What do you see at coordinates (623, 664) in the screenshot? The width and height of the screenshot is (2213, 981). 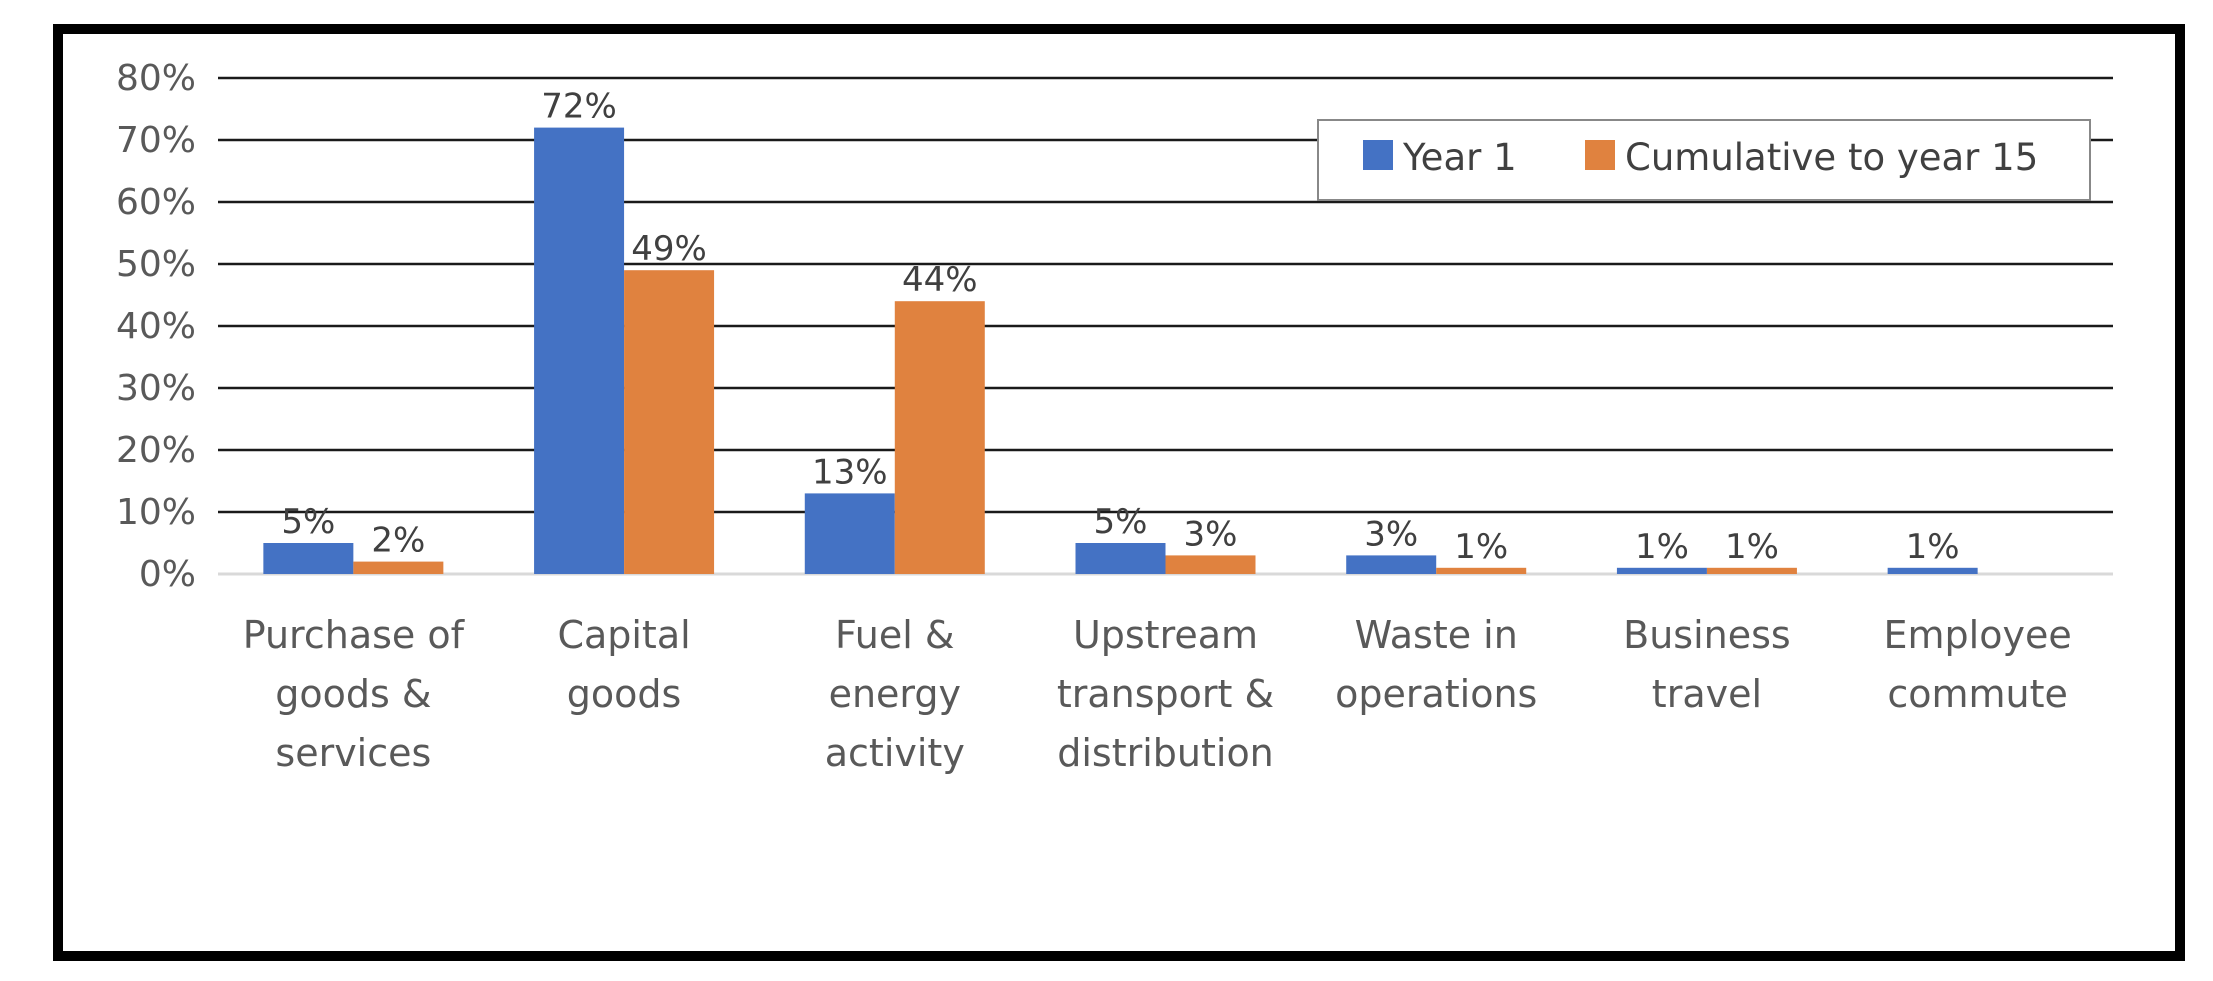 I see `category-label: Capital goods` at bounding box center [623, 664].